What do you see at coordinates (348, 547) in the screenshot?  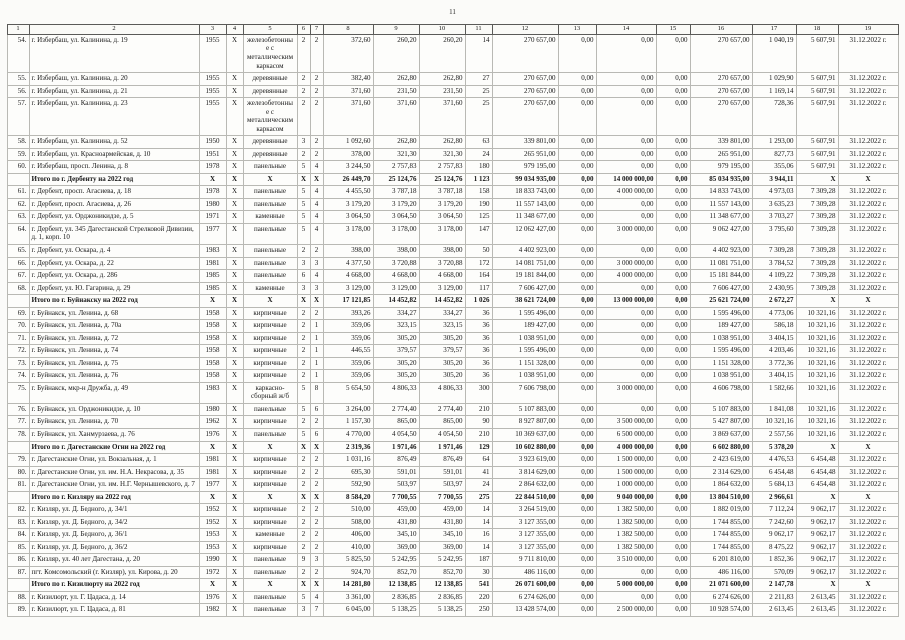 I see `cell: 410,00` at bounding box center [348, 547].